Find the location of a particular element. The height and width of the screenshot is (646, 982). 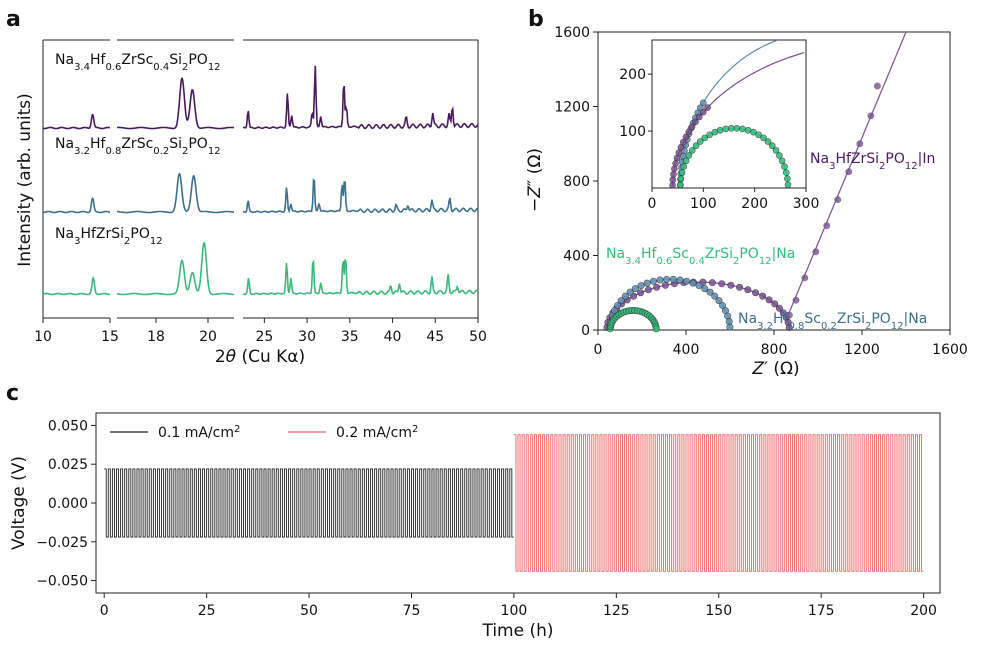

b-label-series-1: Na3.2Hf0.8Sc0.2ZrSi2PO12|Na is located at coordinates (832, 321).